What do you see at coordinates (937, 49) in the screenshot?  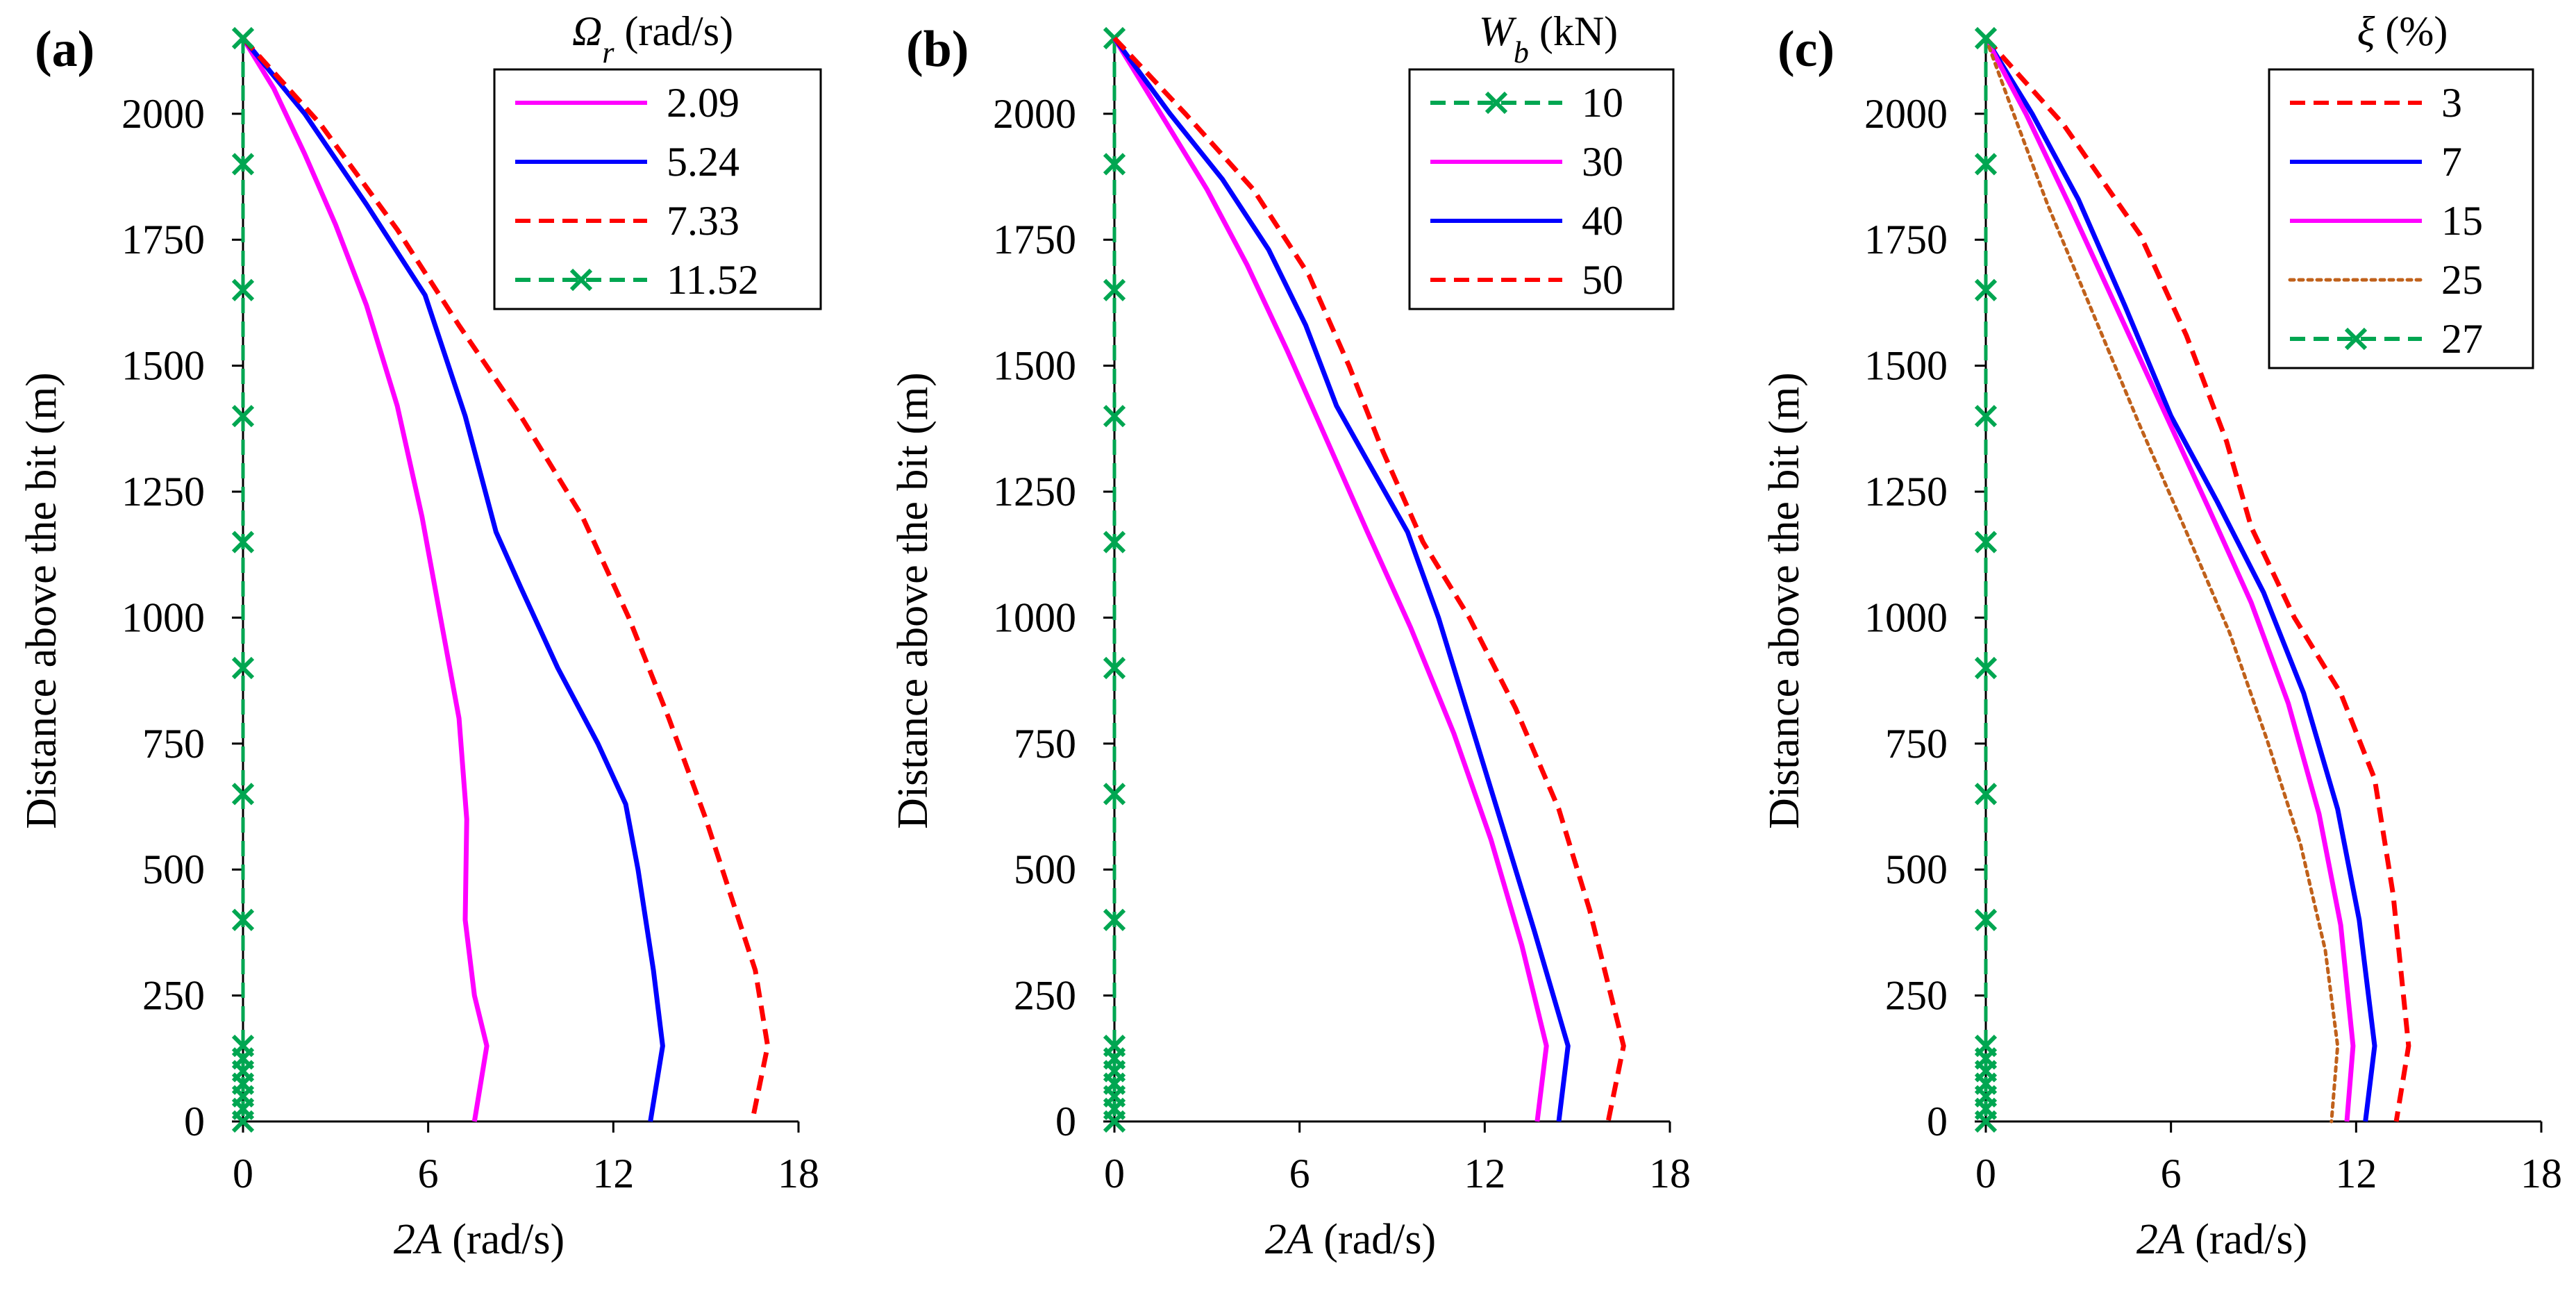 I see `panel-label: (b)` at bounding box center [937, 49].